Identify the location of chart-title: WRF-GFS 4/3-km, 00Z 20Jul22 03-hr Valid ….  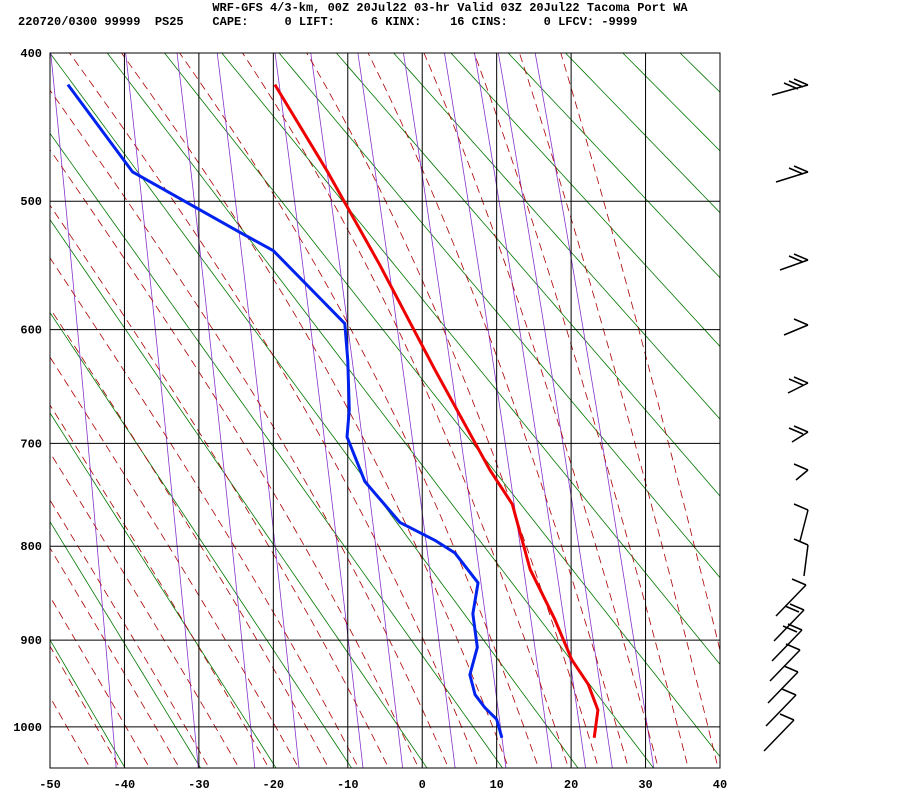
(450, 8).